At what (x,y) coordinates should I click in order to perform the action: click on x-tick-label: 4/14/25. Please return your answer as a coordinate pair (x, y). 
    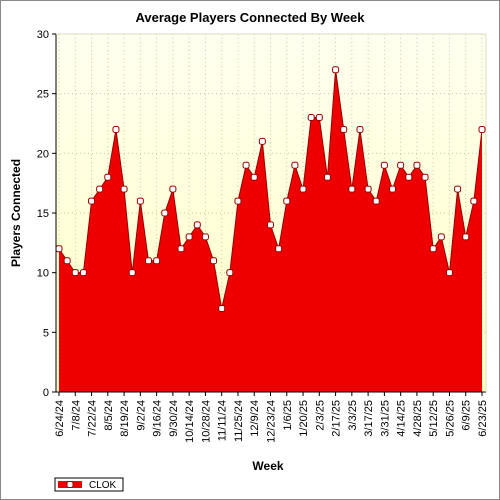
    Looking at the image, I should click on (402, 418).